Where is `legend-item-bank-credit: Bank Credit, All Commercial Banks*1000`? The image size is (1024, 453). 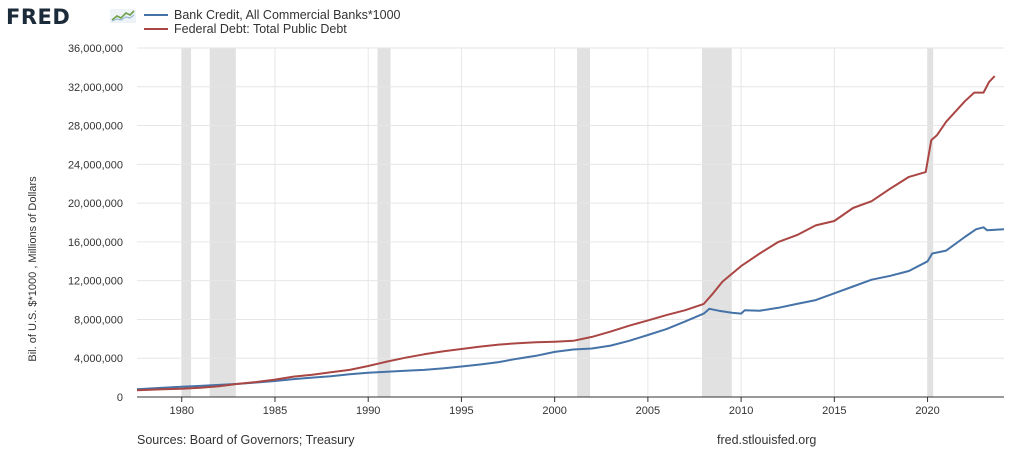
legend-item-bank-credit: Bank Credit, All Commercial Banks*1000 is located at coordinates (272, 15).